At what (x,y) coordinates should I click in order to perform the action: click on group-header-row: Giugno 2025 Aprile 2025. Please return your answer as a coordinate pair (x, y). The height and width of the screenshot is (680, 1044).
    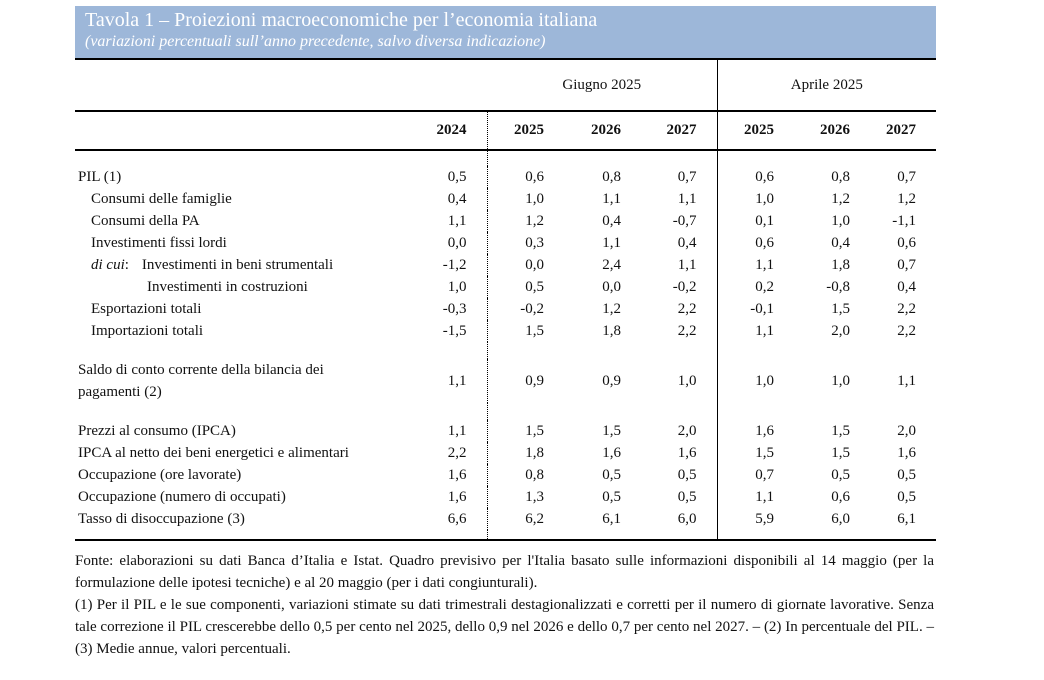
    Looking at the image, I should click on (506, 85).